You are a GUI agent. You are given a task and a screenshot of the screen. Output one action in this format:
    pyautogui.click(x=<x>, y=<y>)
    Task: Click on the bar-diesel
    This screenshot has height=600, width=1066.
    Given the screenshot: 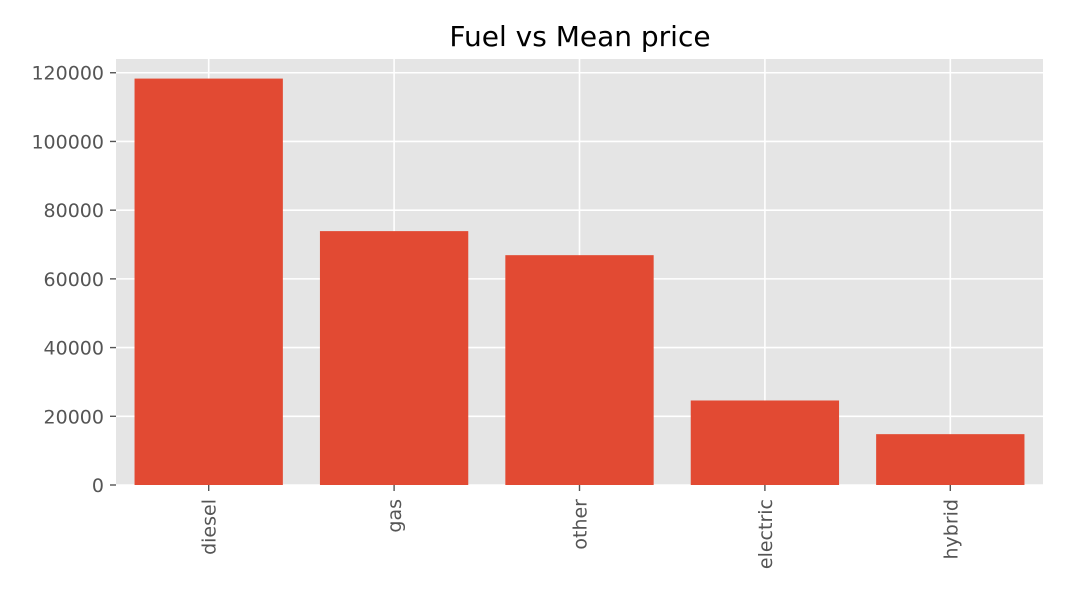 What is the action you would take?
    pyautogui.click(x=208, y=281)
    